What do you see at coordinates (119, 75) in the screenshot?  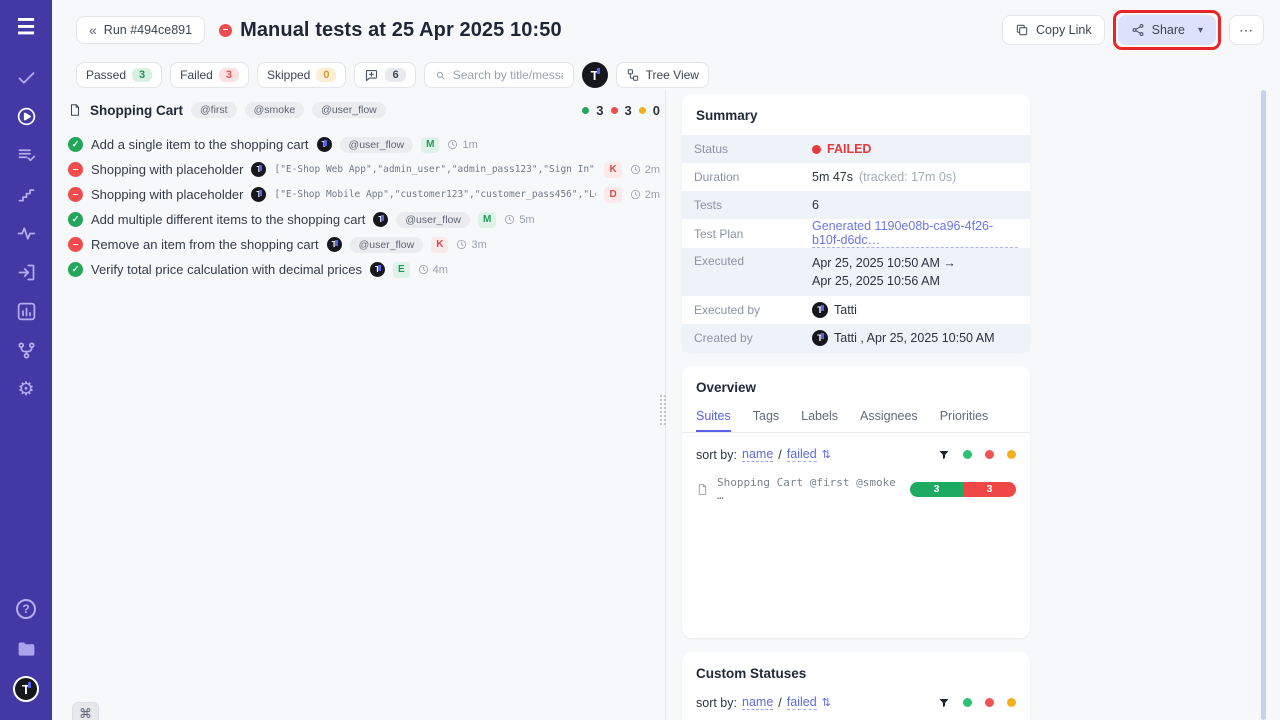 I see `passed-filter-button: Passed 3` at bounding box center [119, 75].